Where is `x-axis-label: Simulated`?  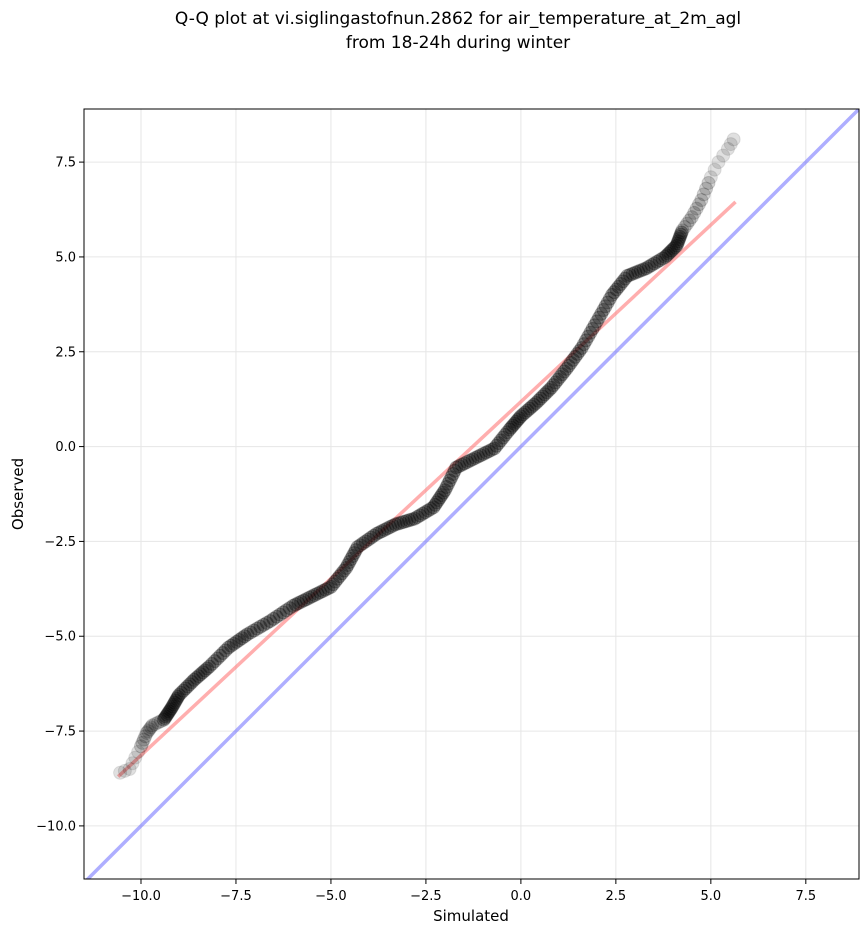 x-axis-label: Simulated is located at coordinates (471, 916).